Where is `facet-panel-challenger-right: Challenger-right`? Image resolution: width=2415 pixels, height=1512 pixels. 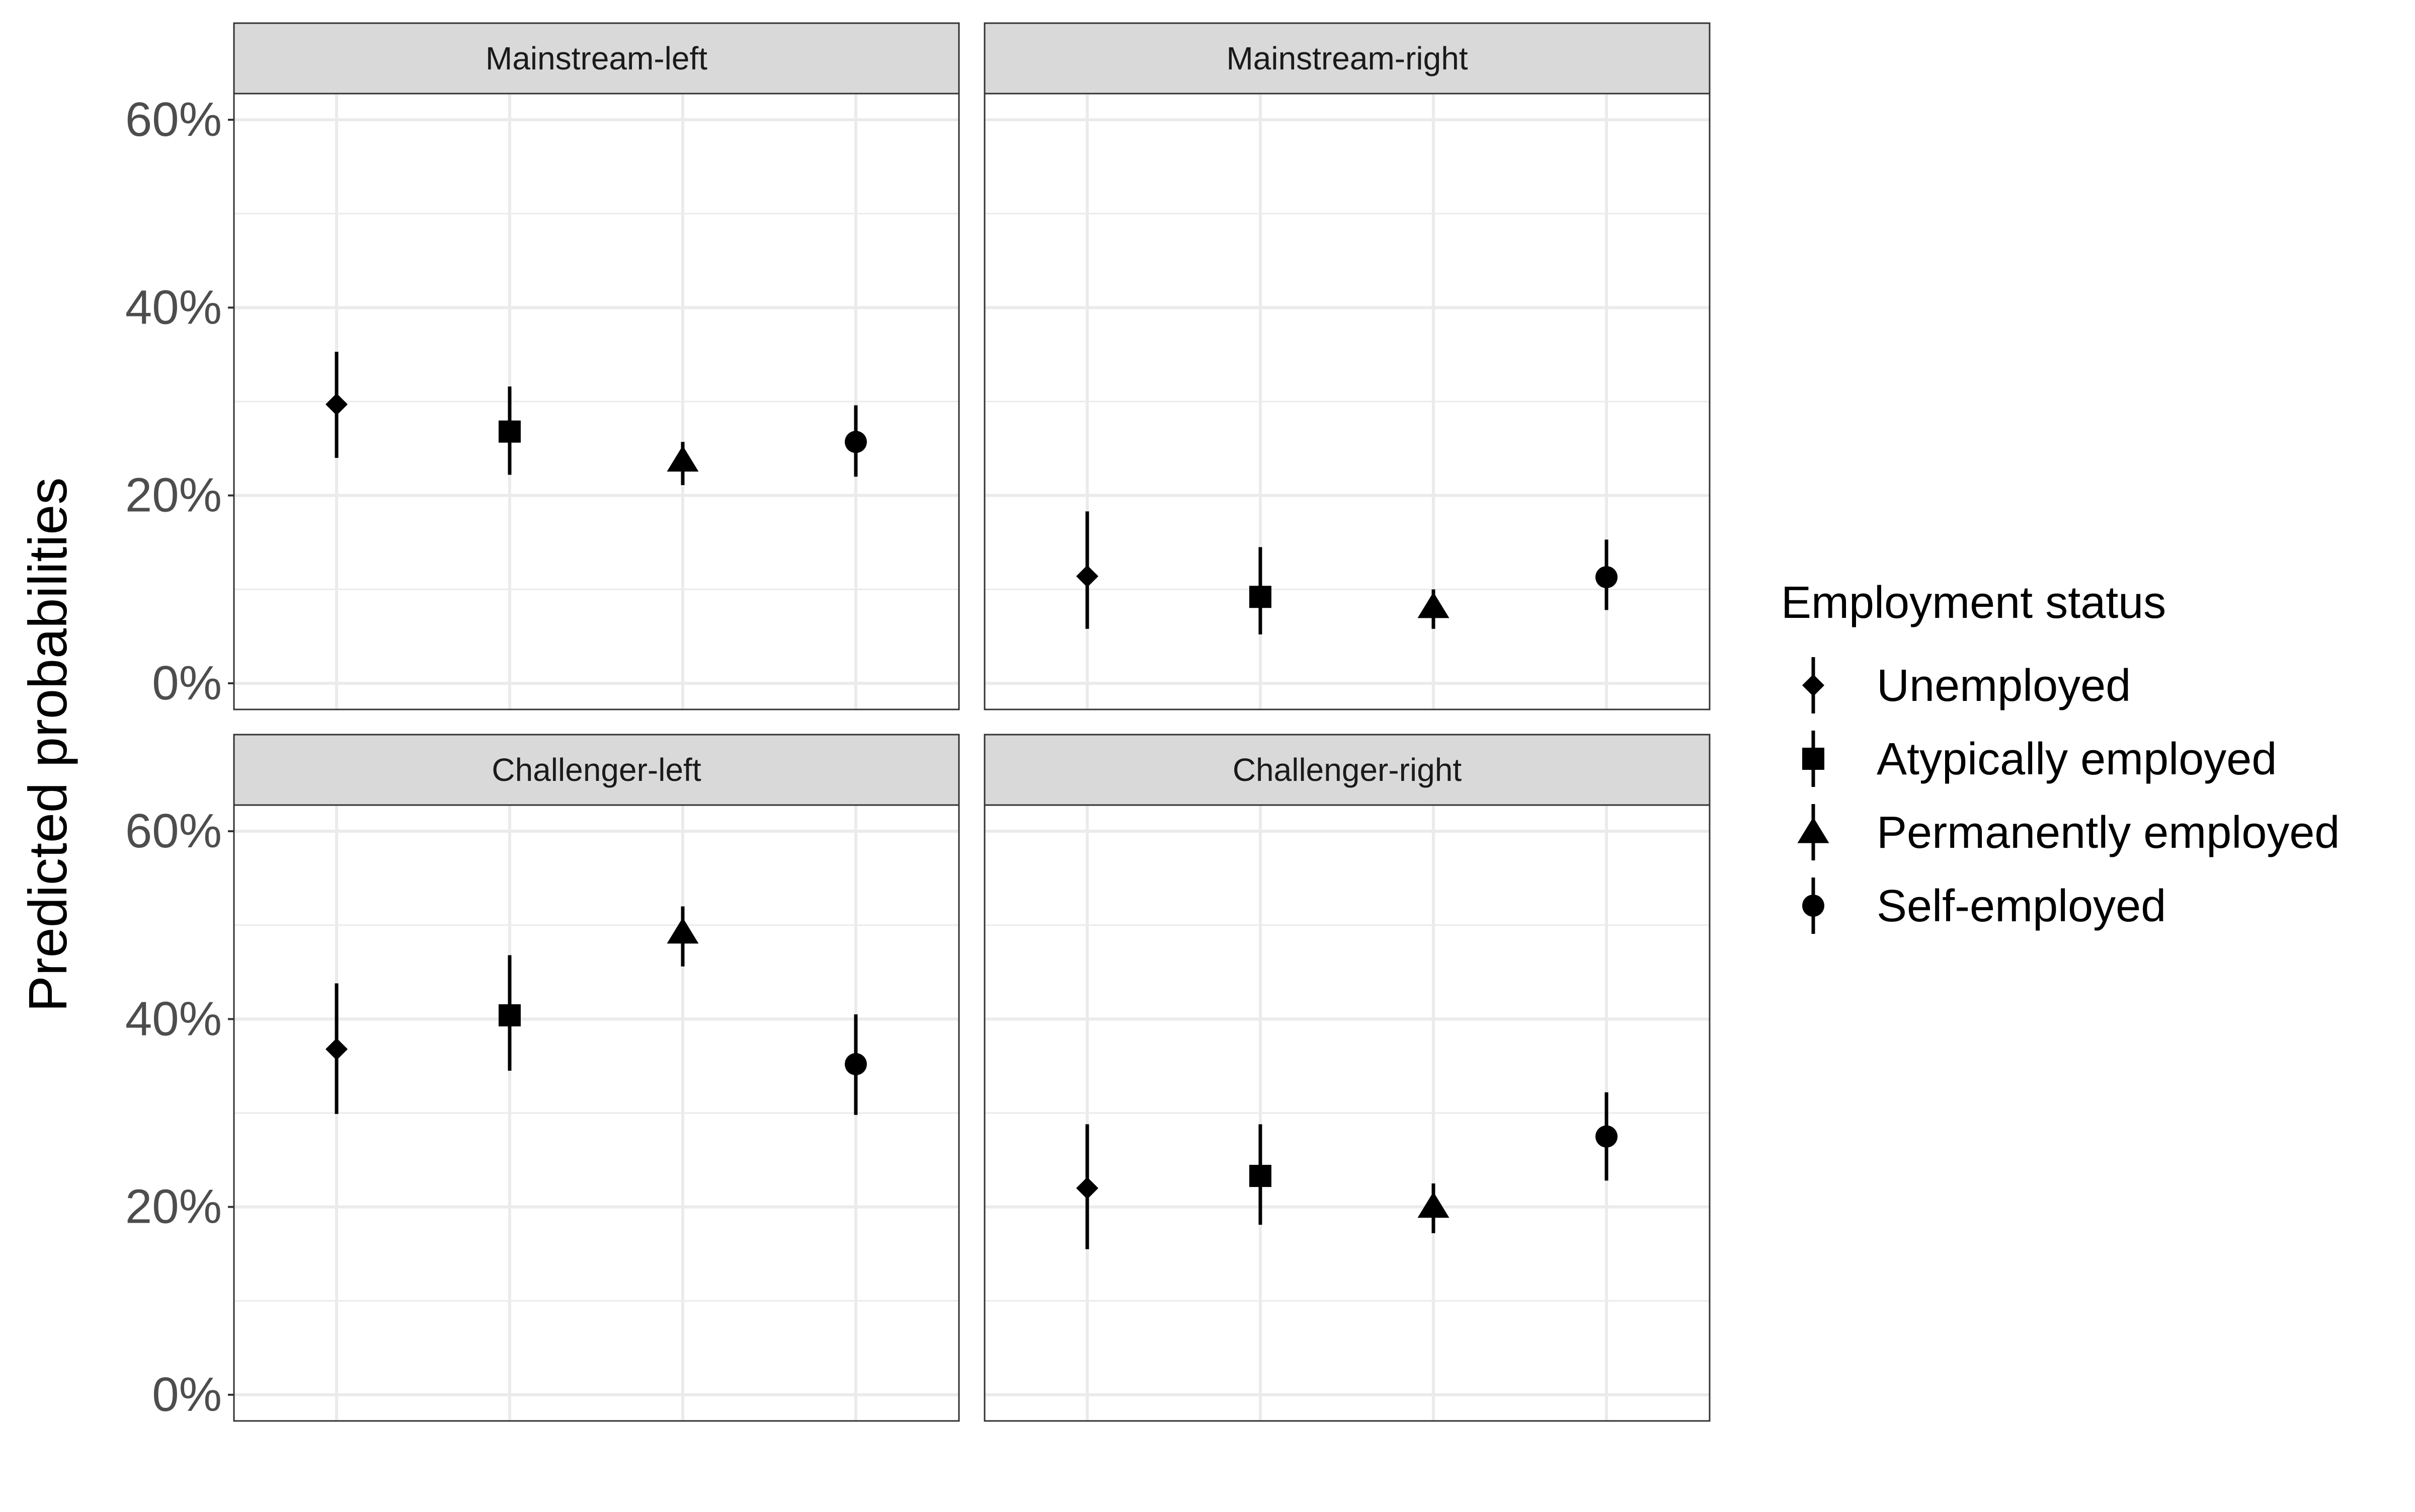 facet-panel-challenger-right: Challenger-right is located at coordinates (1348, 1078).